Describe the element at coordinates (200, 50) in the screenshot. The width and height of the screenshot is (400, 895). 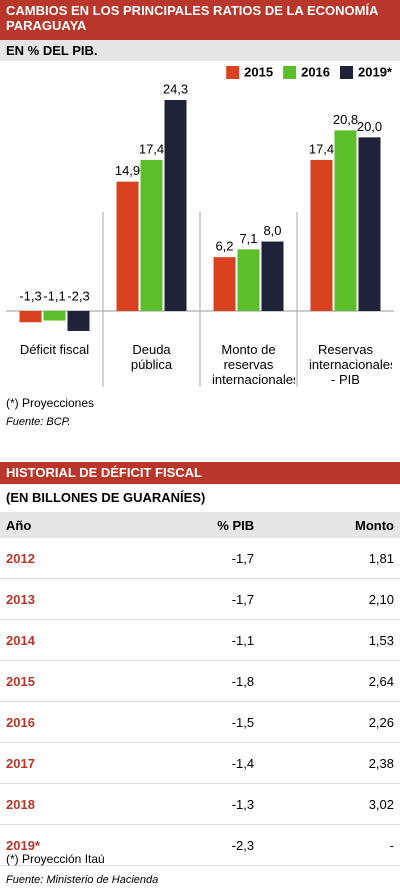
I see `chart-subtitle: EN % DEL PIB.` at that location.